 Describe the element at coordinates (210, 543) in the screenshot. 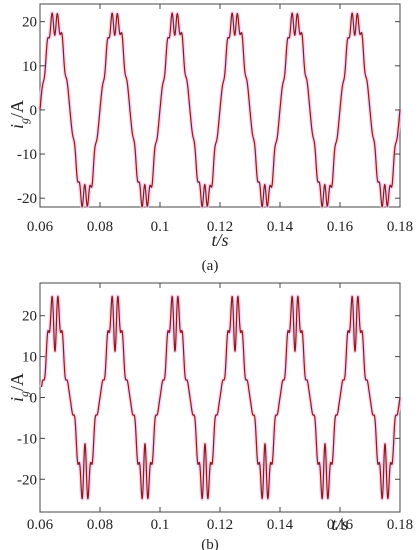

I see `caption-b: (b)` at that location.